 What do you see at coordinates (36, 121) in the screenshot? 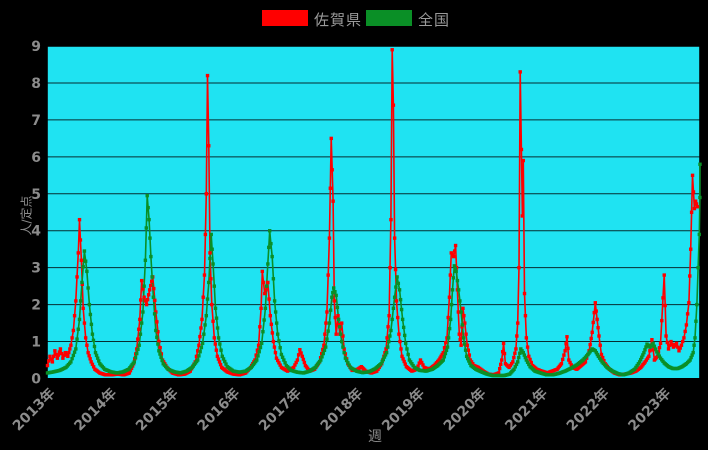
I see `y-tick-label: 7` at bounding box center [36, 121].